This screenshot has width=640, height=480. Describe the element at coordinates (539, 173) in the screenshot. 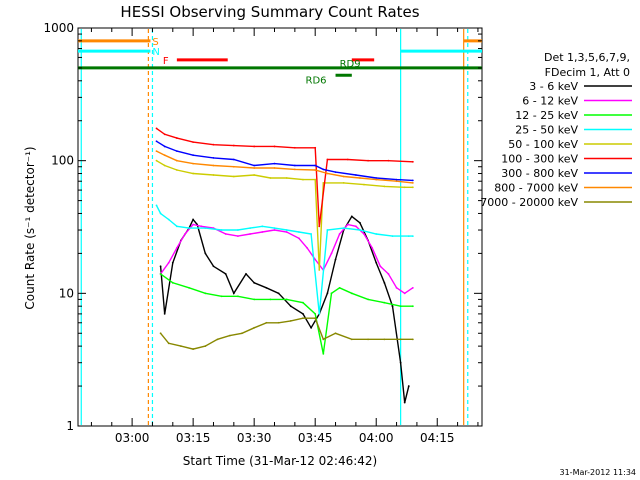

I see `legend-label-7: 300 - 800 keV` at that location.